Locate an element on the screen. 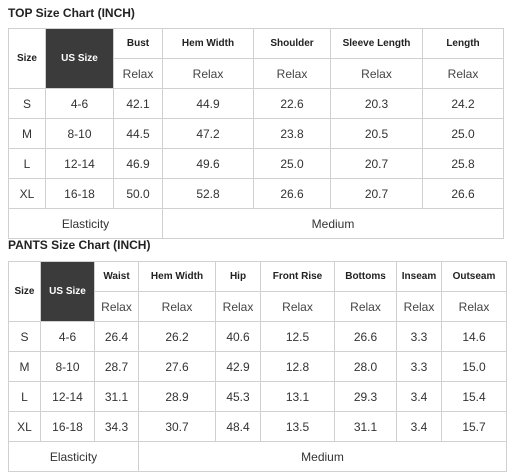 The image size is (510, 473). data-cell: 22.6 is located at coordinates (292, 103).